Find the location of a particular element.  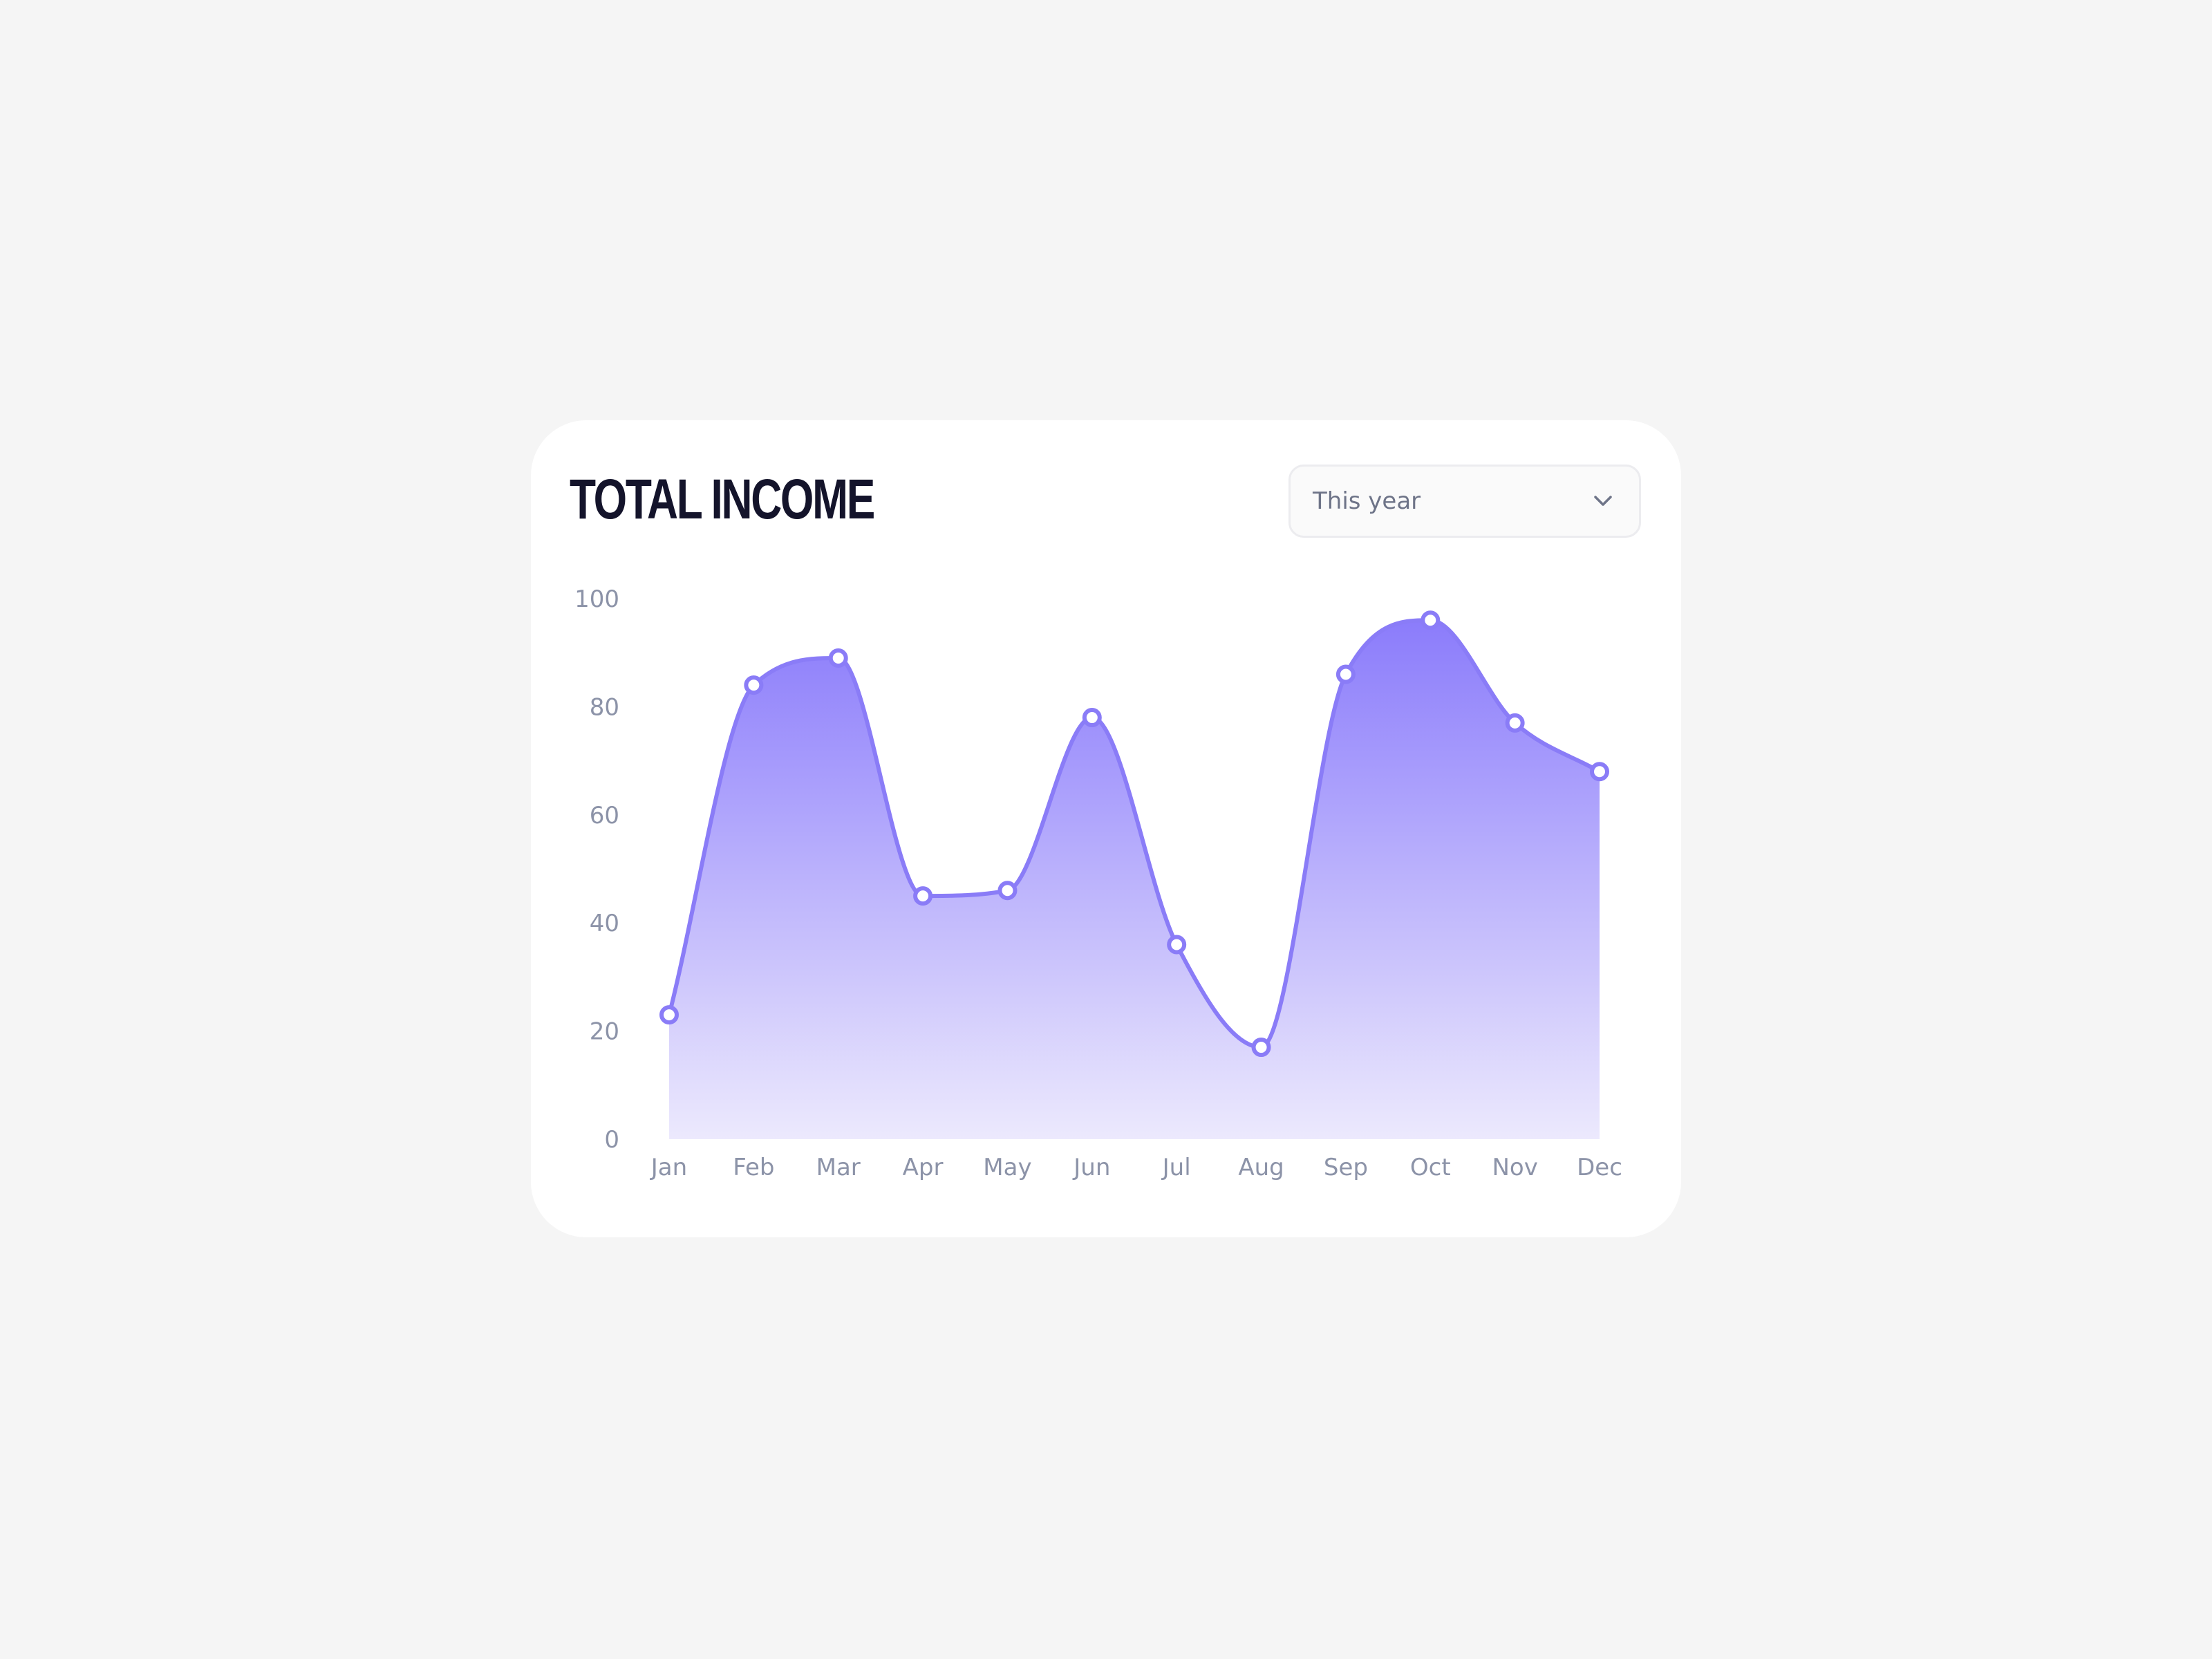

x-tick-label: Jan is located at coordinates (668, 1167).